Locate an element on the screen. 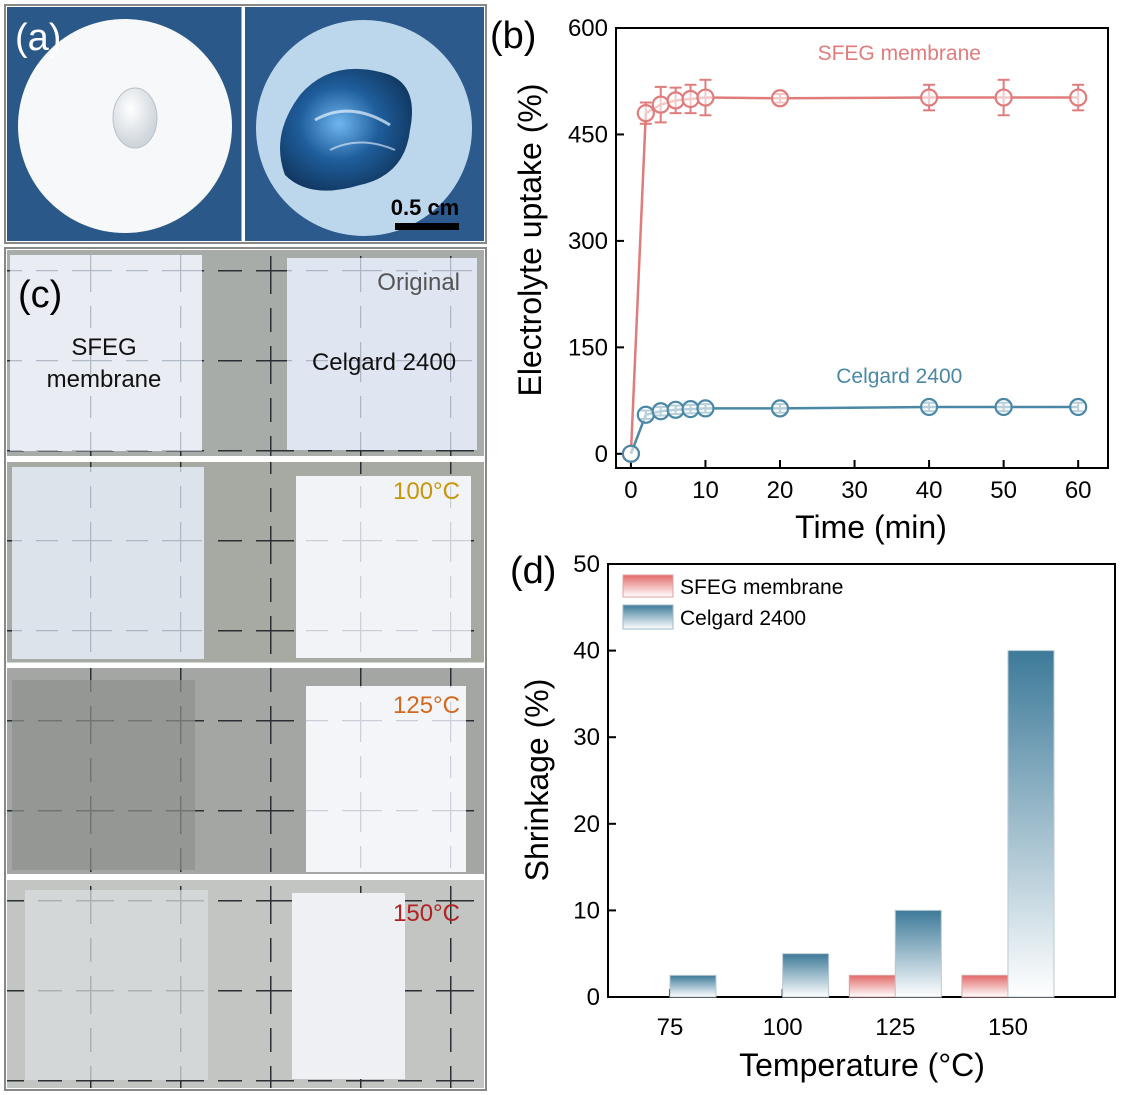  x-tick-label: 100 is located at coordinates (783, 1027).